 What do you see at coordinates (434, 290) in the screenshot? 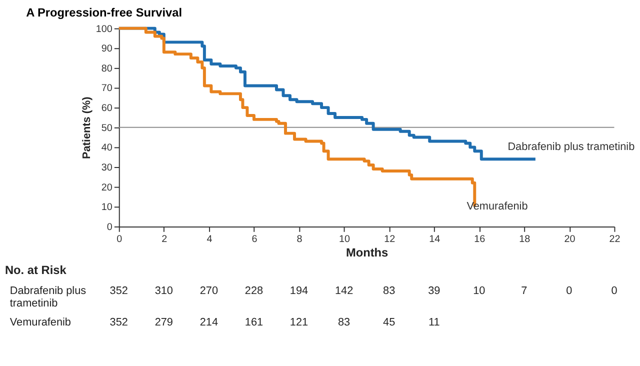
I see `text: 39` at bounding box center [434, 290].